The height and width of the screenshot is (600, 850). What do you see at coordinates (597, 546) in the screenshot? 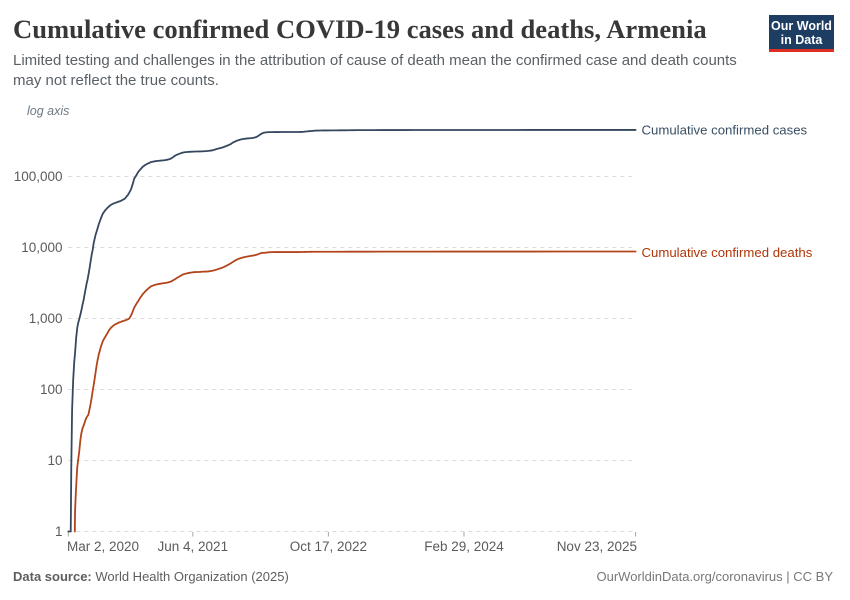
I see `svg-text: Nov 23, 2025` at bounding box center [597, 546].